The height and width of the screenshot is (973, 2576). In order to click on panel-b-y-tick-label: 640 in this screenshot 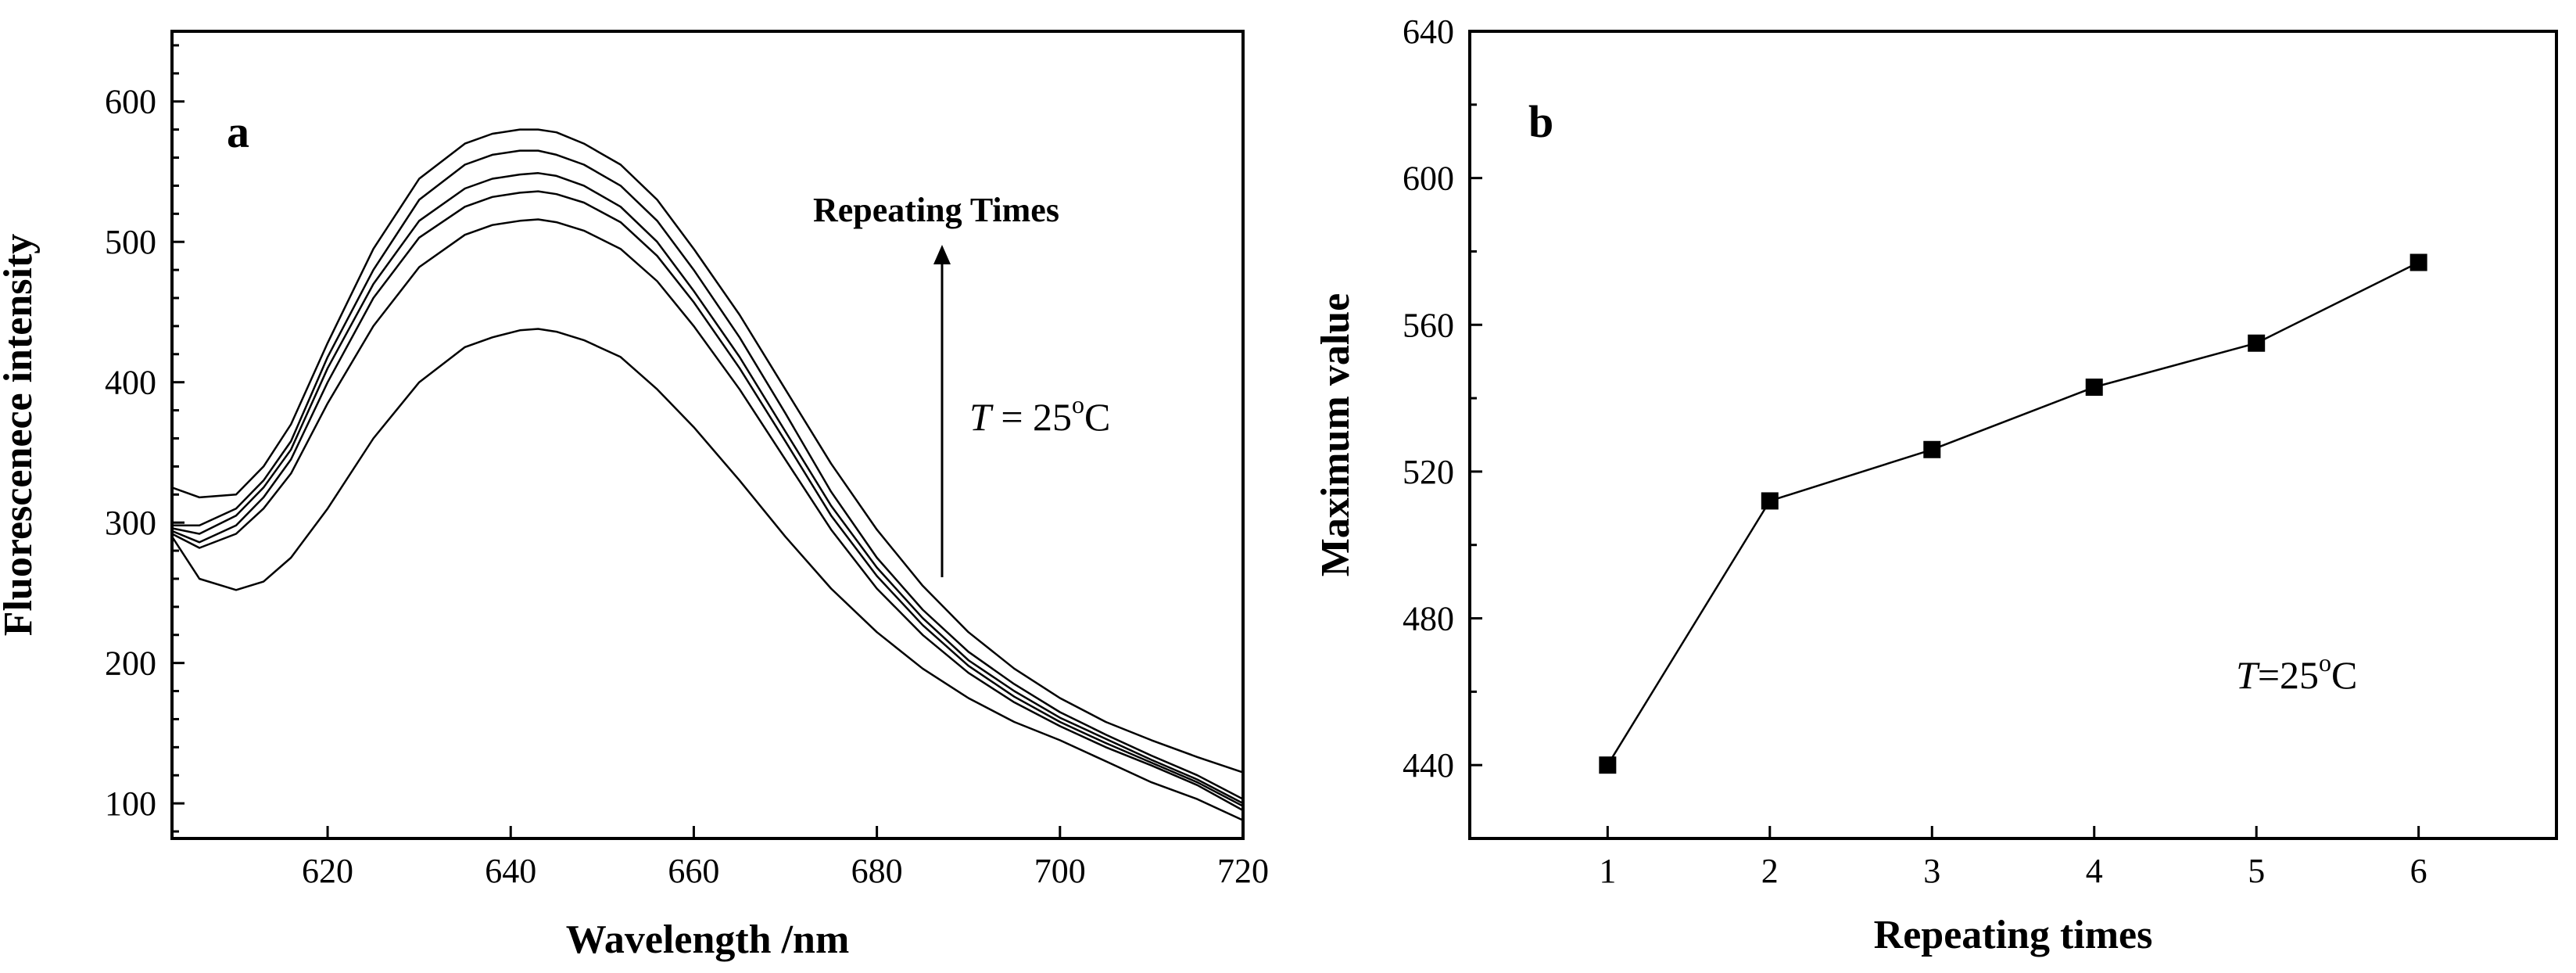, I will do `click(1428, 32)`.